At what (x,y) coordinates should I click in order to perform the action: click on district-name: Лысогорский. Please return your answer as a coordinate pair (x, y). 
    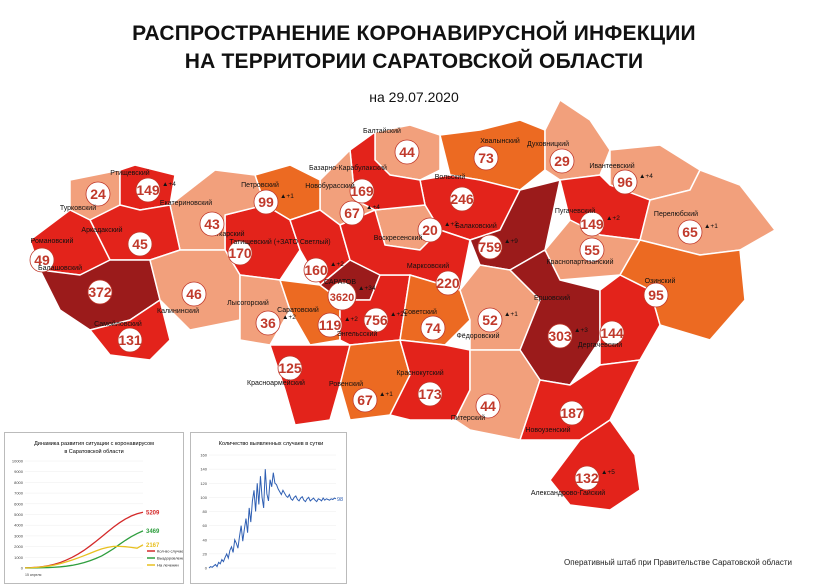
    Looking at the image, I should click on (248, 303).